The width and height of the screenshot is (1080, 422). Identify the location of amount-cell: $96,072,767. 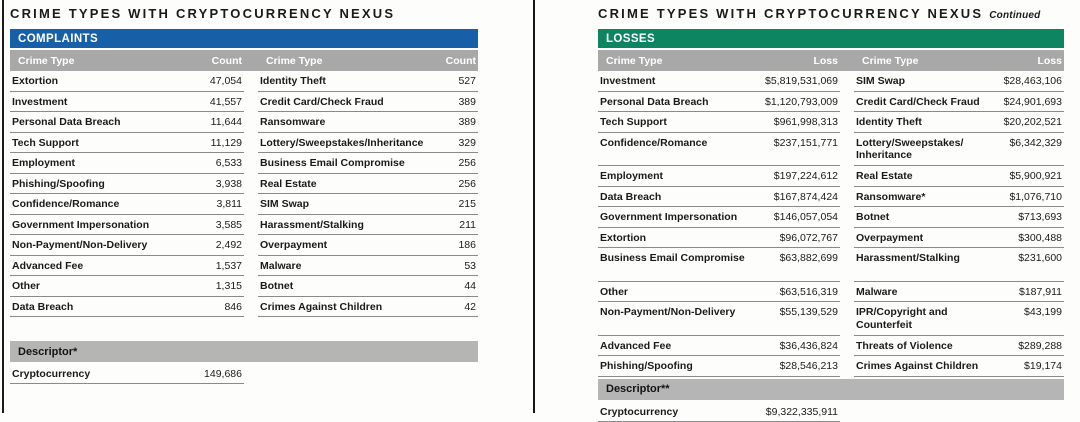
(794, 238).